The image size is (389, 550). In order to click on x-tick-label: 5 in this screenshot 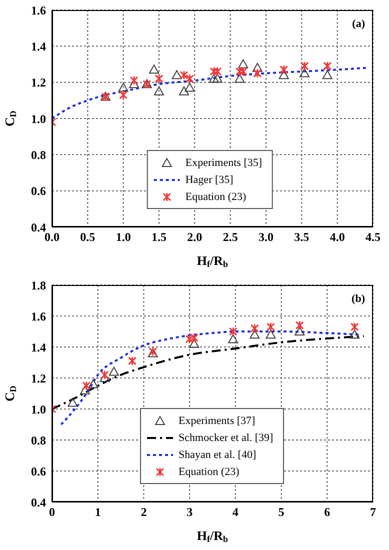, I will do `click(281, 512)`.